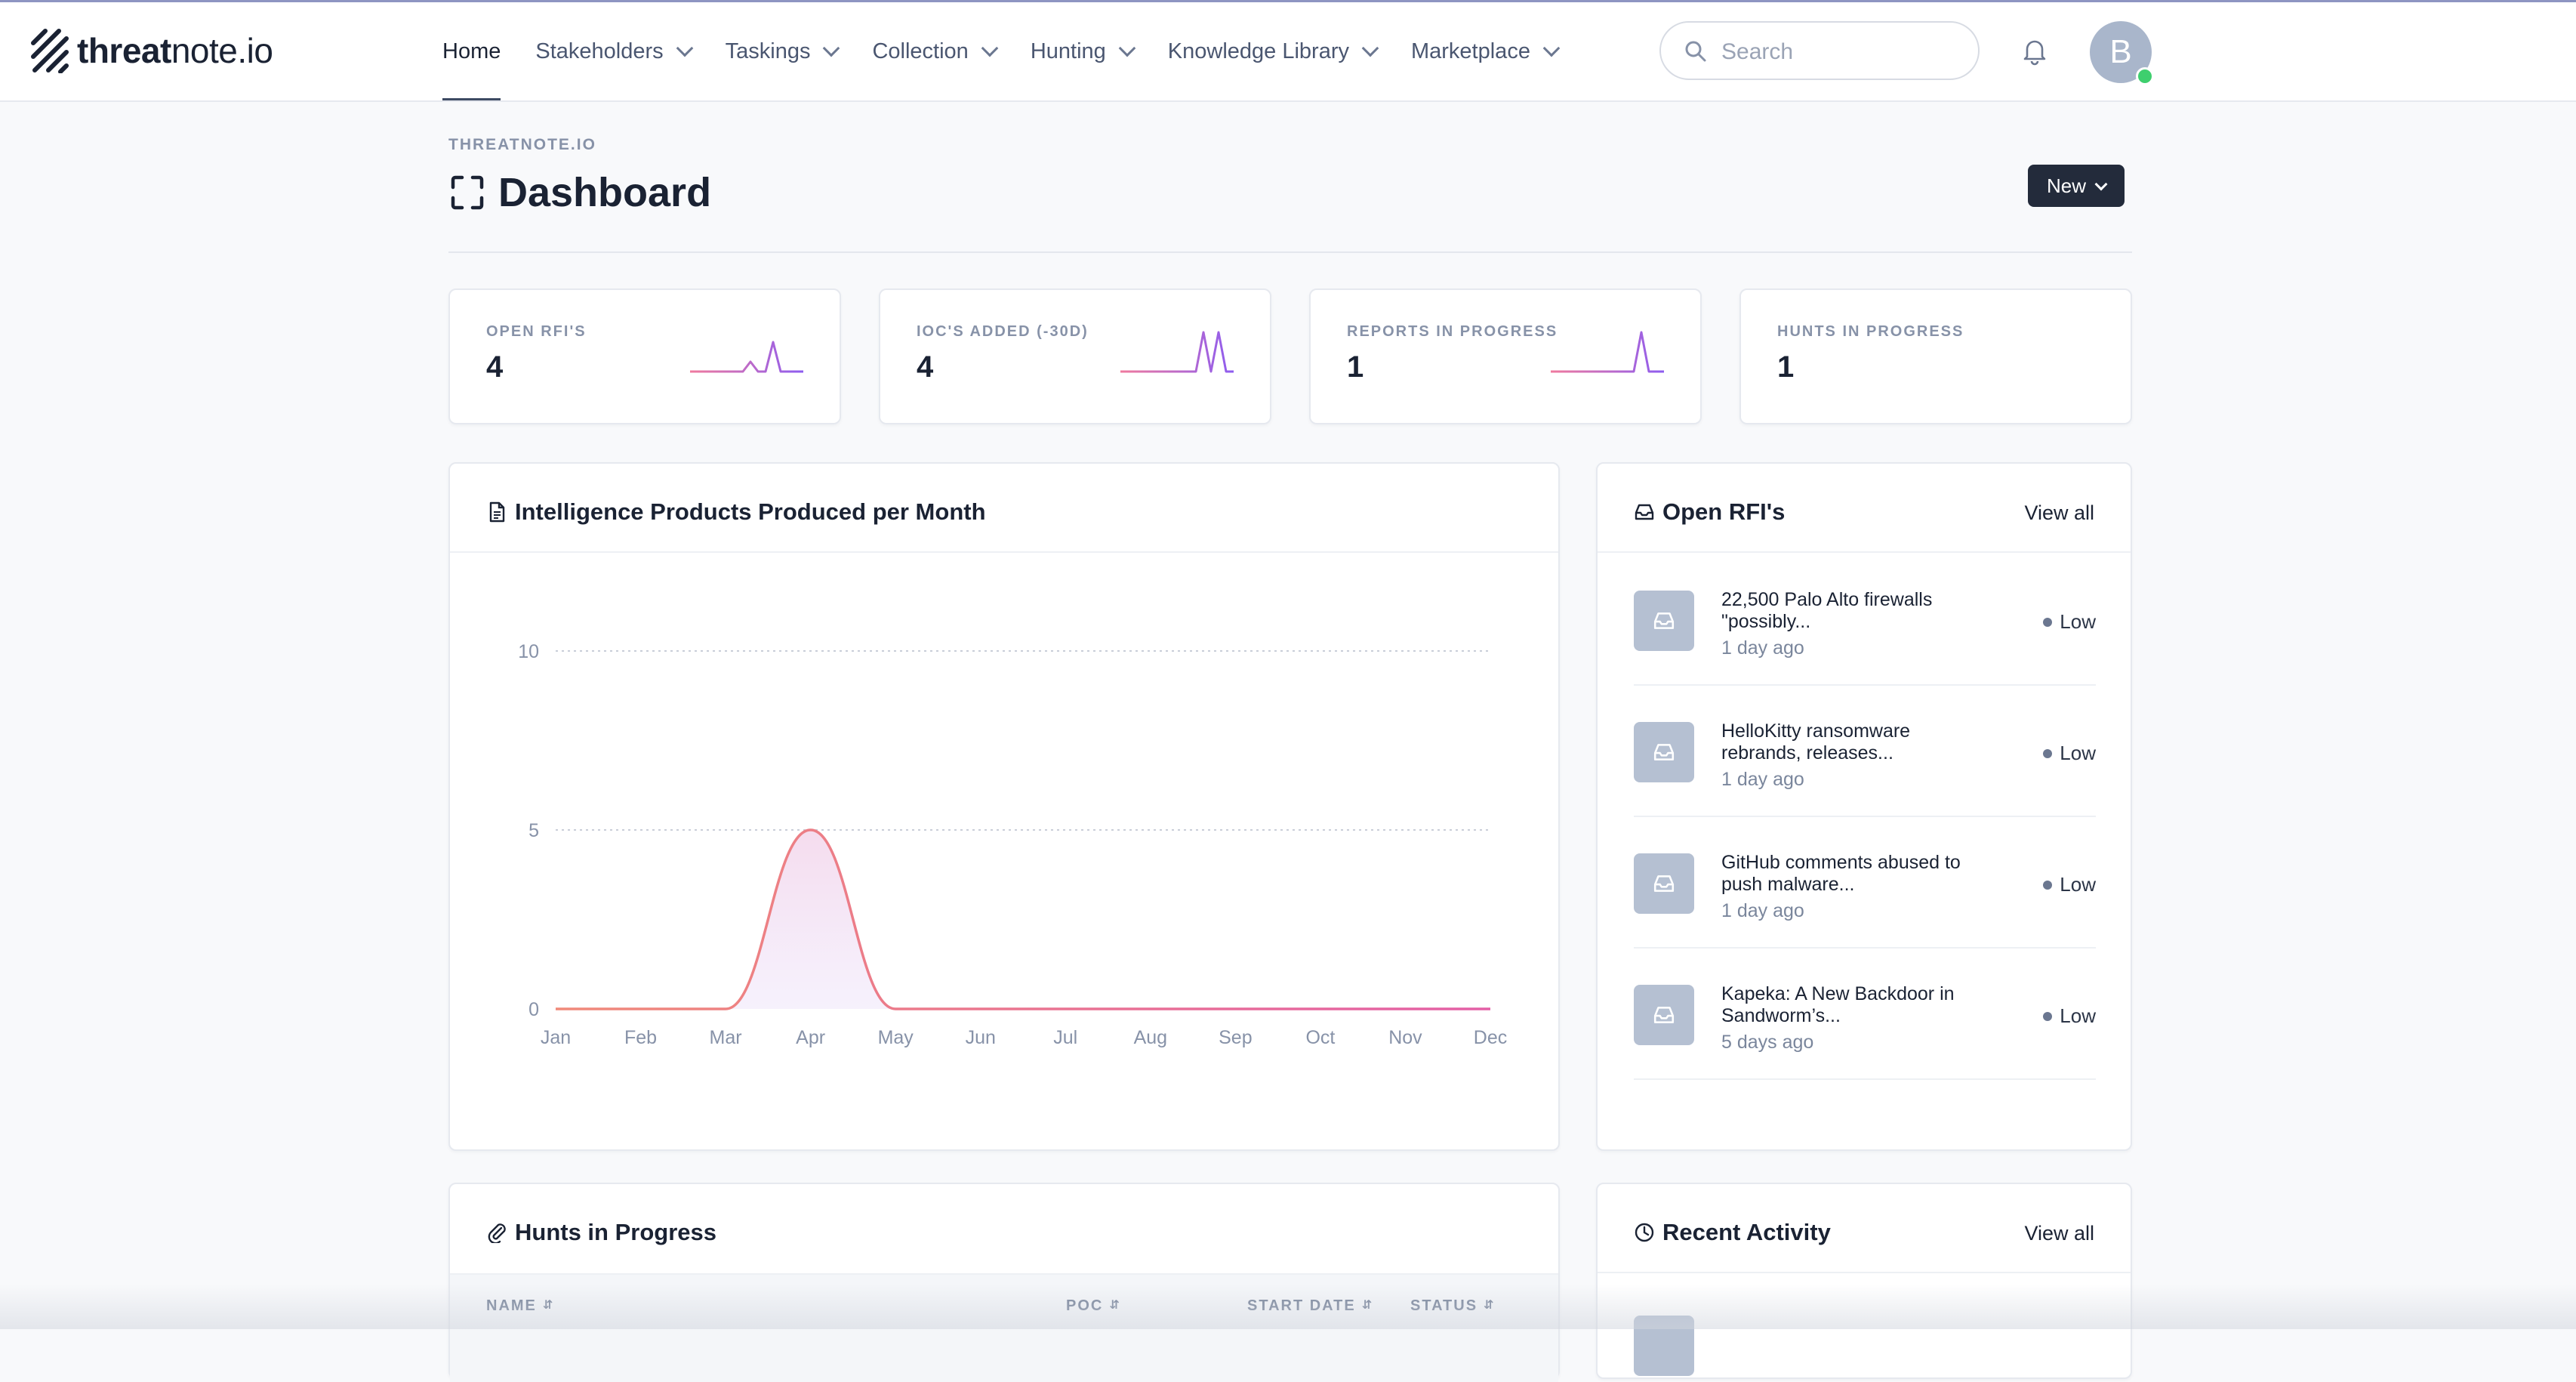  Describe the element at coordinates (536, 332) in the screenshot. I see `stat-label: OPEN RFI'S` at that location.